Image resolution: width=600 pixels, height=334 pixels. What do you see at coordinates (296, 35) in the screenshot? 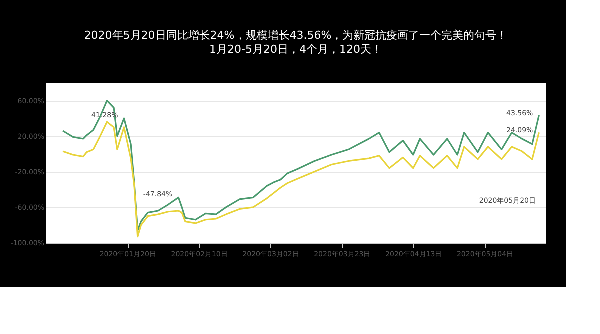
I see `chart-title: 2020年5月20日同比增长24%，规模增长43.56%，为新冠抗疫画了一个完美的句号！` at bounding box center [296, 35].